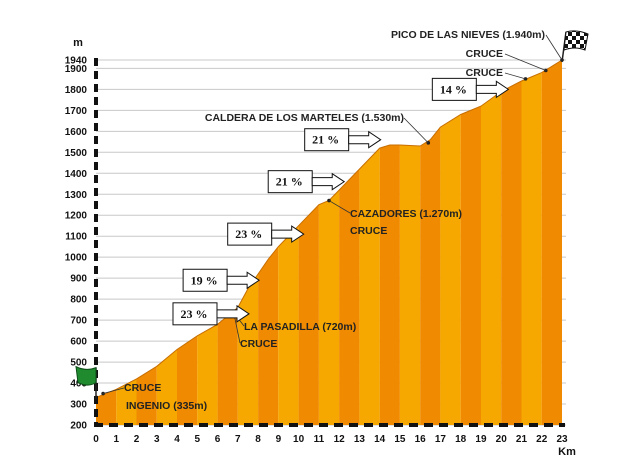 The image size is (630, 456). Describe the element at coordinates (78, 384) in the screenshot. I see `y-tick-label: 400` at that location.